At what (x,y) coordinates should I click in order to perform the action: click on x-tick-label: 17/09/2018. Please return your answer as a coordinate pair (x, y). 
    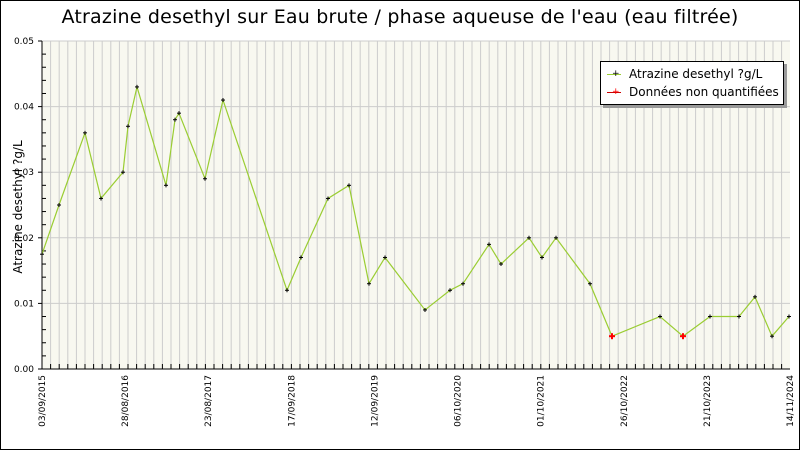
    Looking at the image, I should click on (292, 401).